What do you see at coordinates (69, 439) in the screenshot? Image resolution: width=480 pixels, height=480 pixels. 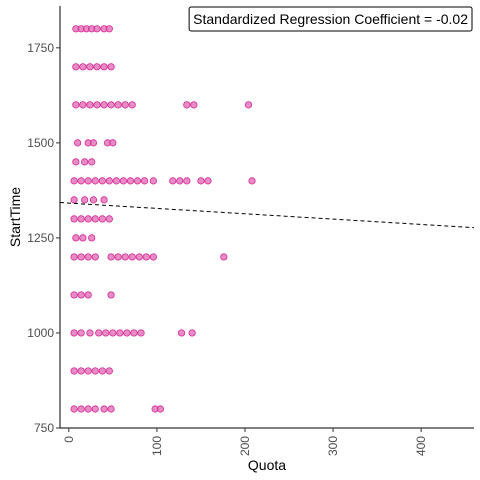 I see `x-tick-label: 0` at bounding box center [69, 439].